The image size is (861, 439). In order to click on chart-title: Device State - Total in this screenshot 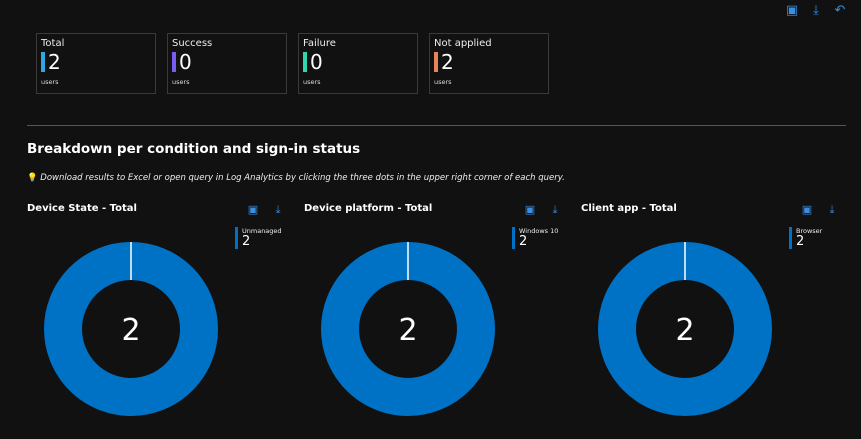, I will do `click(82, 208)`.